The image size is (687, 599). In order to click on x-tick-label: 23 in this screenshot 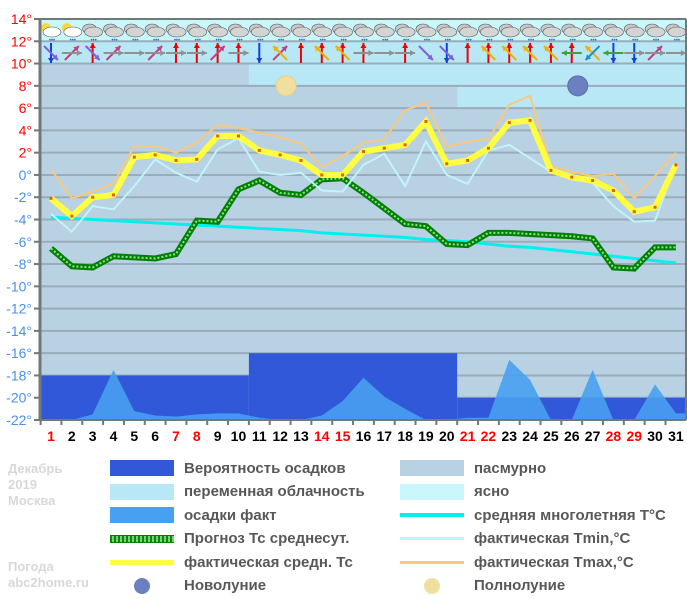, I will do `click(509, 436)`.